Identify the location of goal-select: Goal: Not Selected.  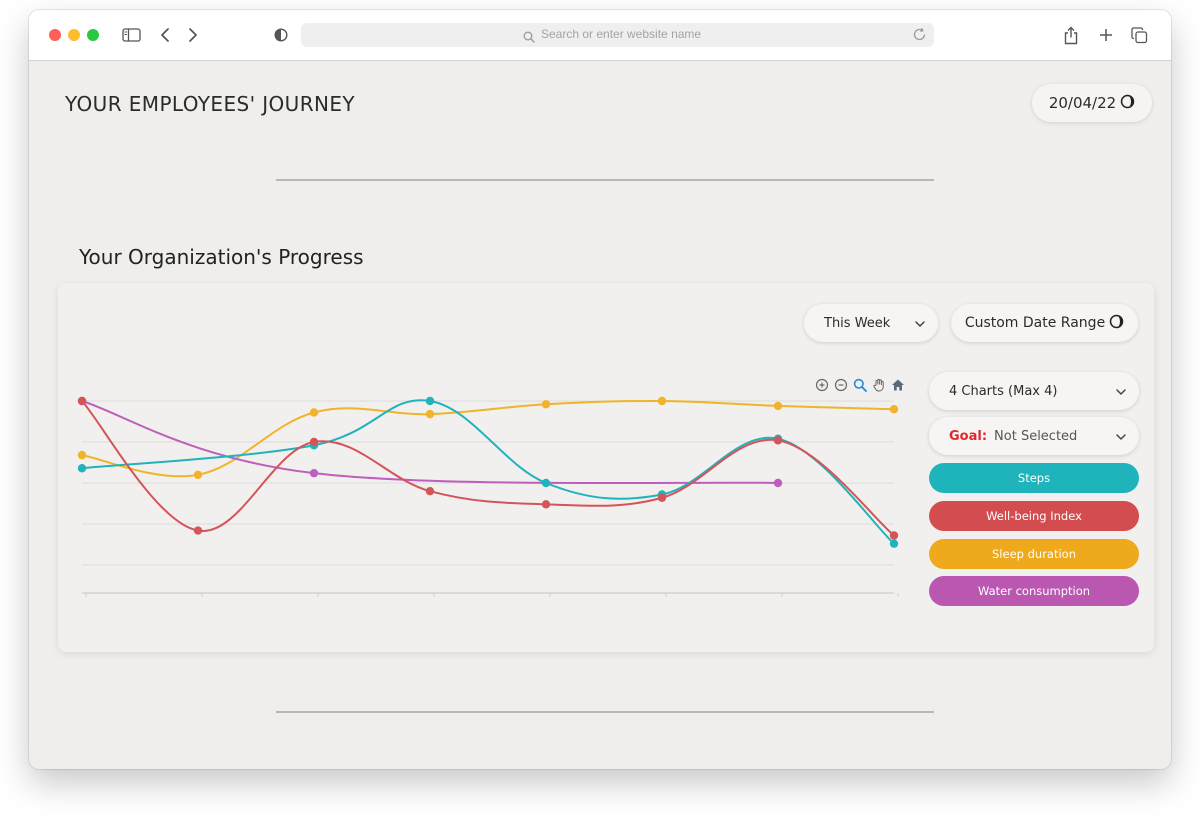
(1034, 436).